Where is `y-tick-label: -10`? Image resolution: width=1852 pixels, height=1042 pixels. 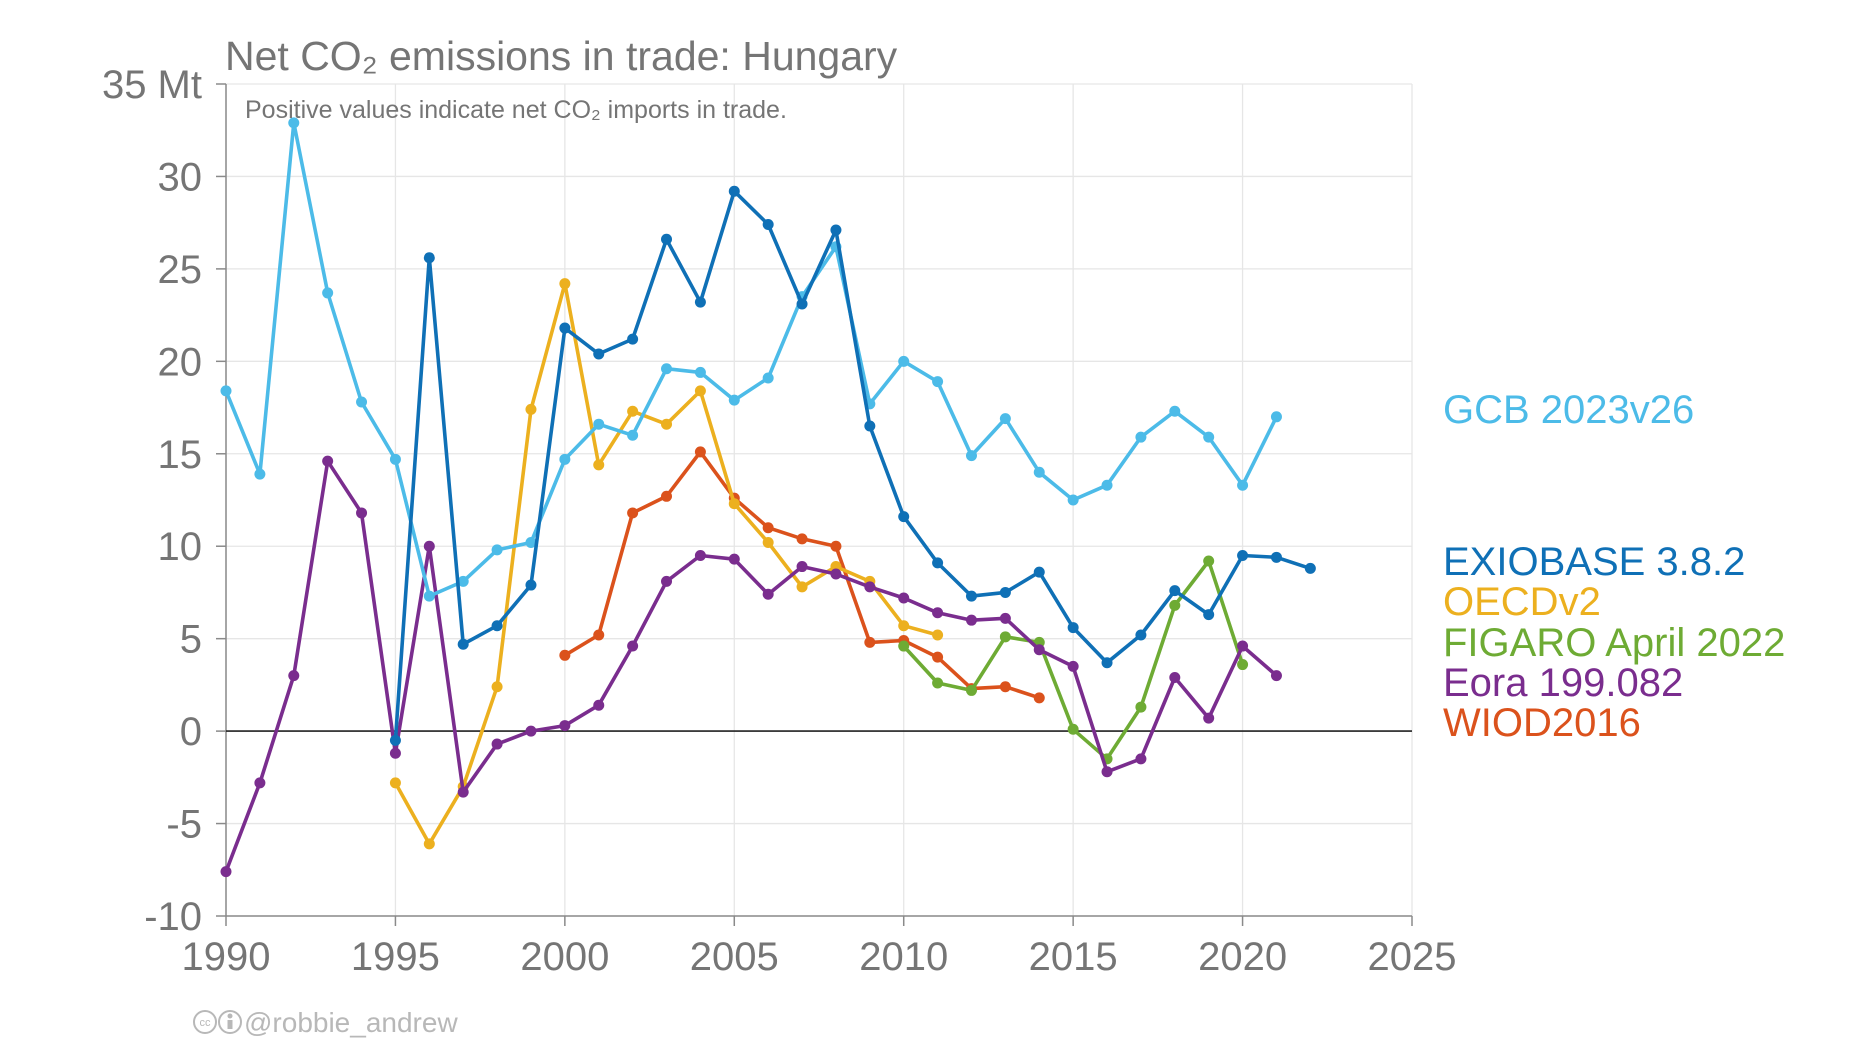
y-tick-label: -10 is located at coordinates (173, 917).